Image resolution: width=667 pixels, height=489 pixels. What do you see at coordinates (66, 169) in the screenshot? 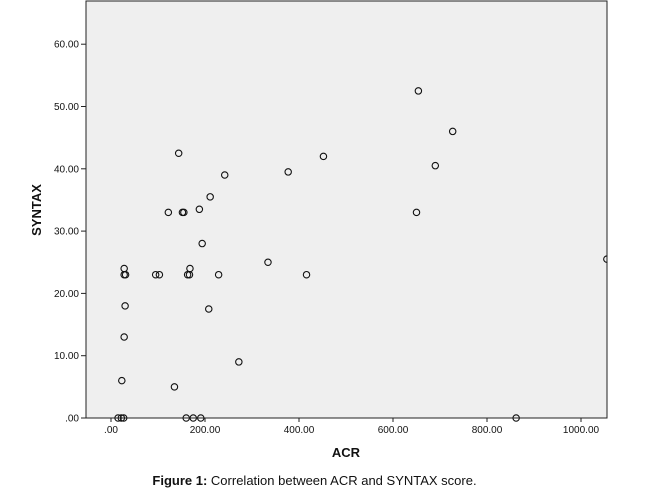
I see `y-tick-label: 40.00` at bounding box center [66, 169].